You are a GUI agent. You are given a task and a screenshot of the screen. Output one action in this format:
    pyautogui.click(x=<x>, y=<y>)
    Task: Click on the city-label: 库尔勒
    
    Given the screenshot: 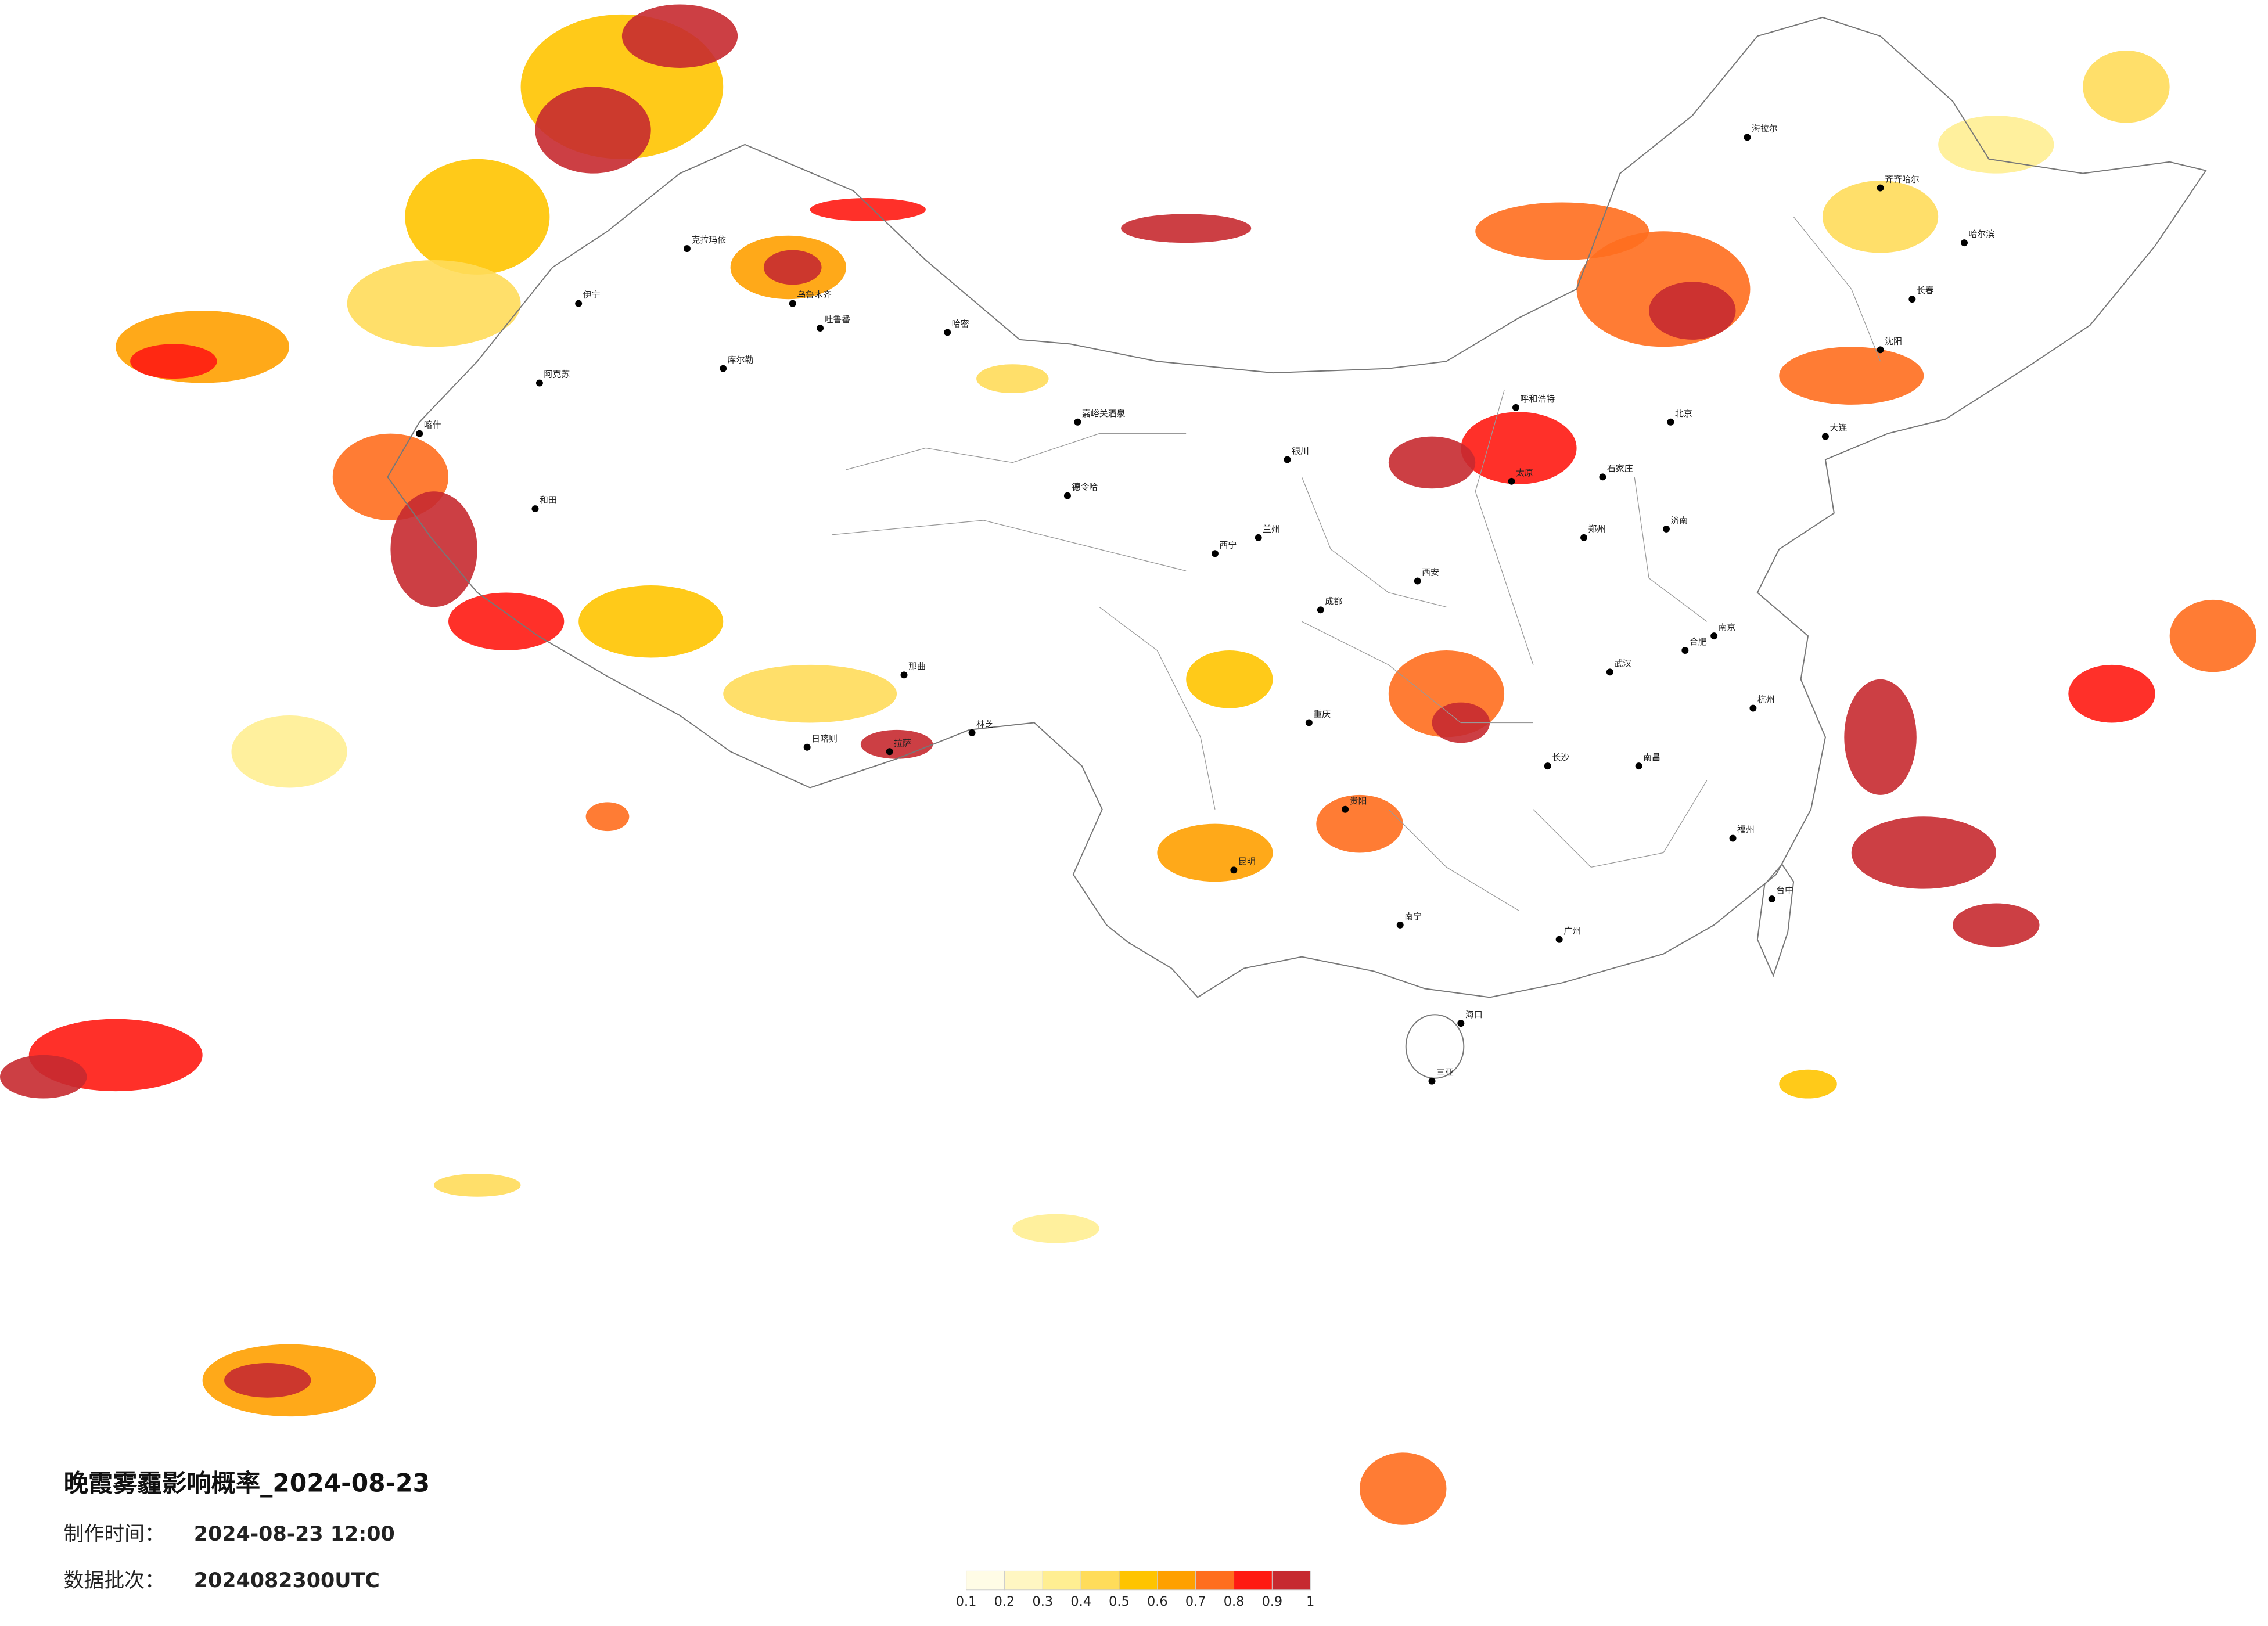 What is the action you would take?
    pyautogui.click(x=741, y=360)
    